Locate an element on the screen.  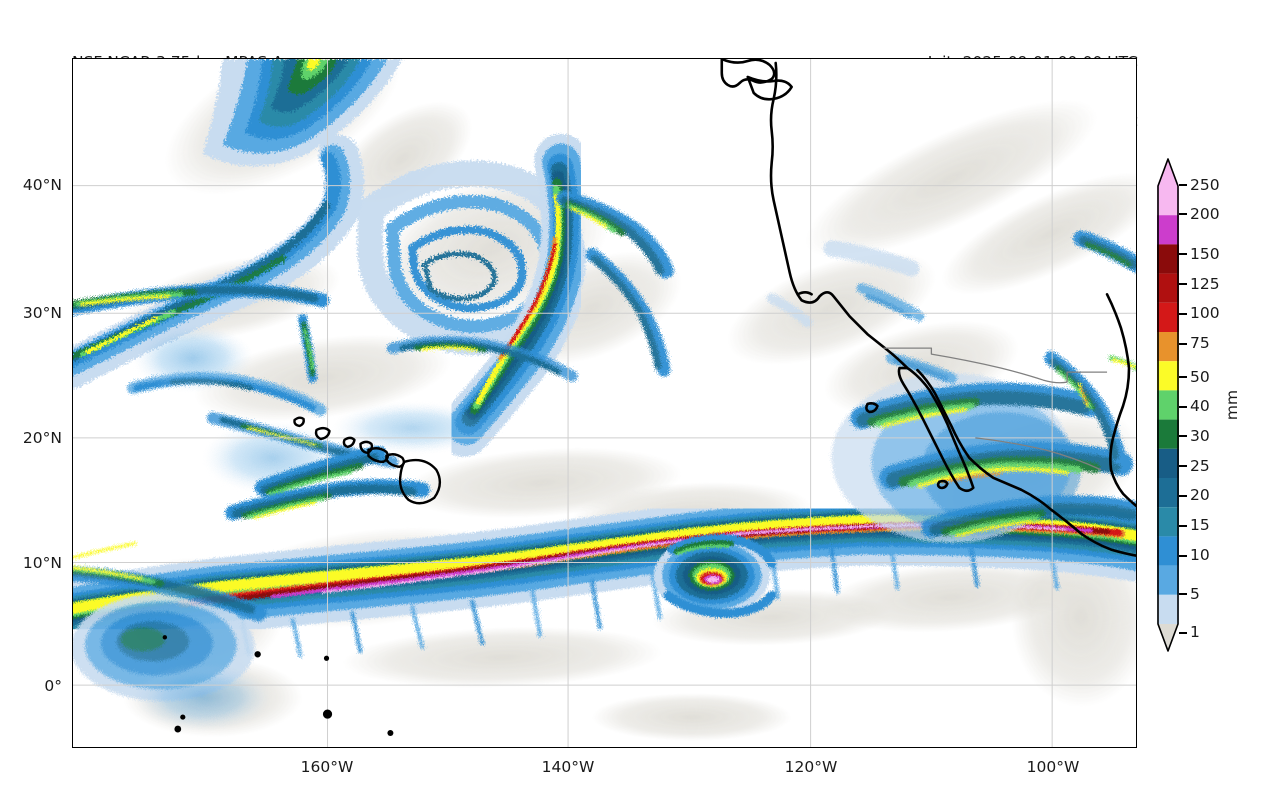
hawaiian-islands is located at coordinates (367, 460).